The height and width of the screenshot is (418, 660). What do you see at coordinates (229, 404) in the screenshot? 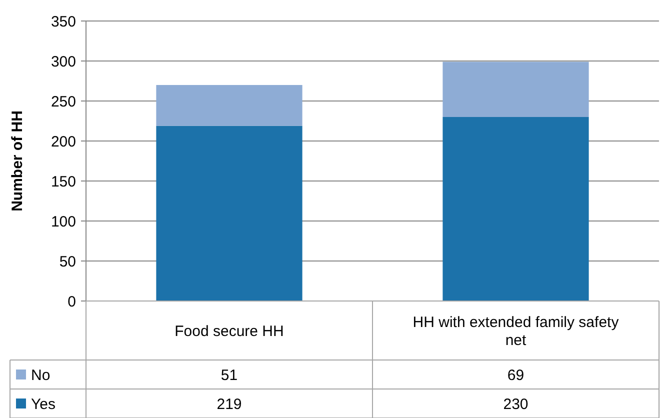
I see `data-label: 219` at bounding box center [229, 404].